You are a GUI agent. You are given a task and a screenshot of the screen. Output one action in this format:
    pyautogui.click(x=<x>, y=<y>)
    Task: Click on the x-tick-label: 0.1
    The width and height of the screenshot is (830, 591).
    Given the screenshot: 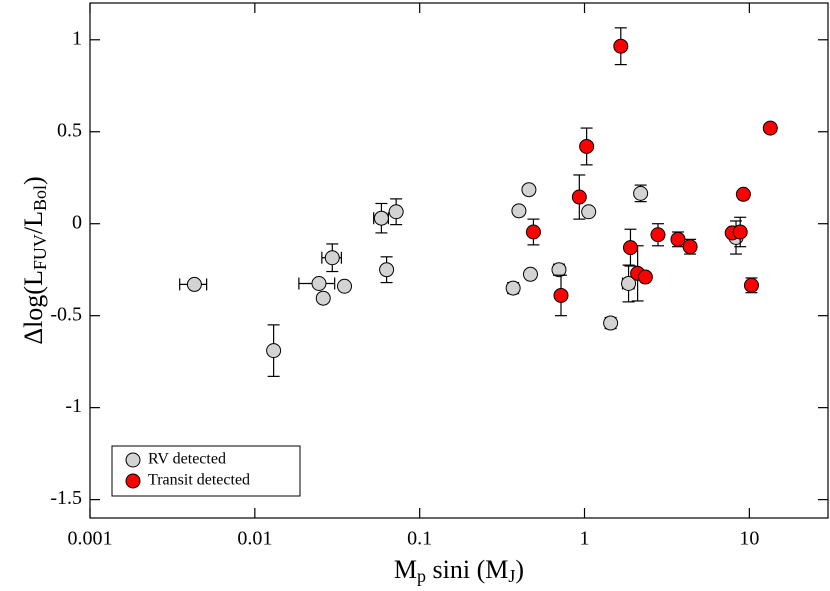 What is the action you would take?
    pyautogui.click(x=419, y=539)
    